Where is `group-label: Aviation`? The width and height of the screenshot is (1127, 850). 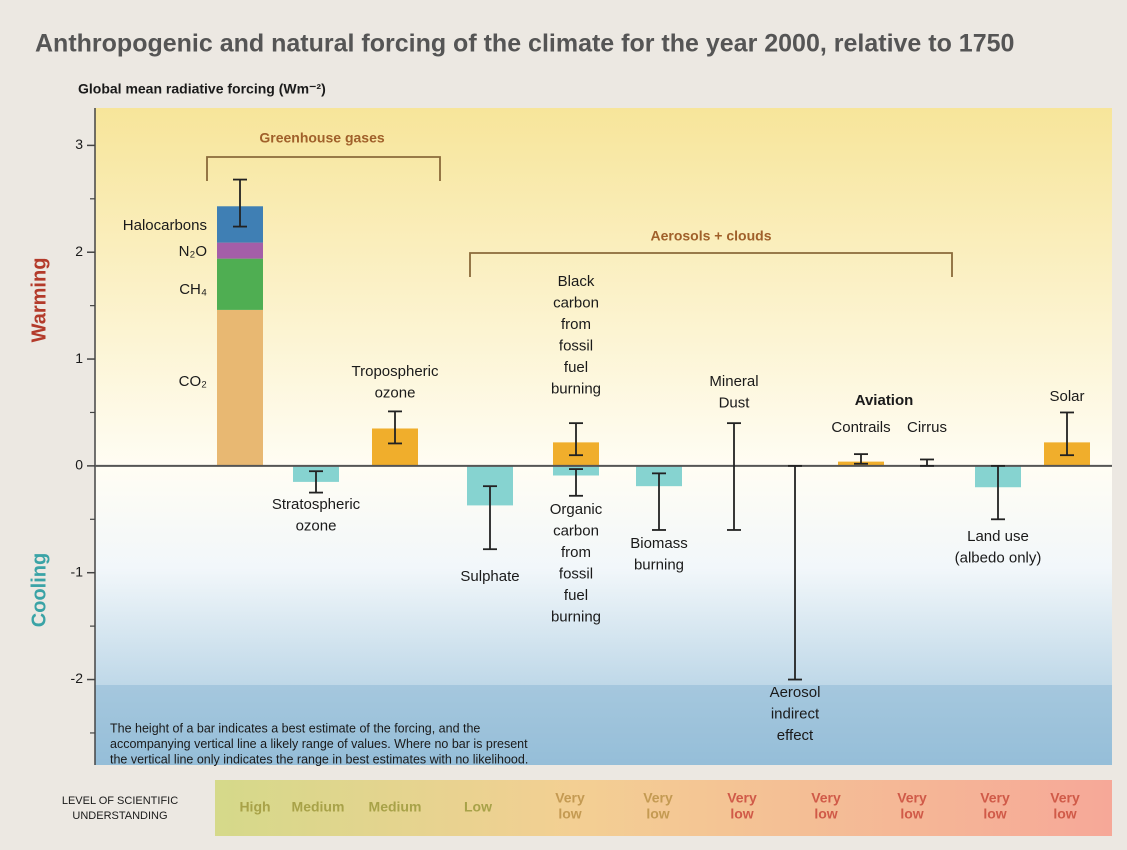 group-label: Aviation is located at coordinates (884, 400).